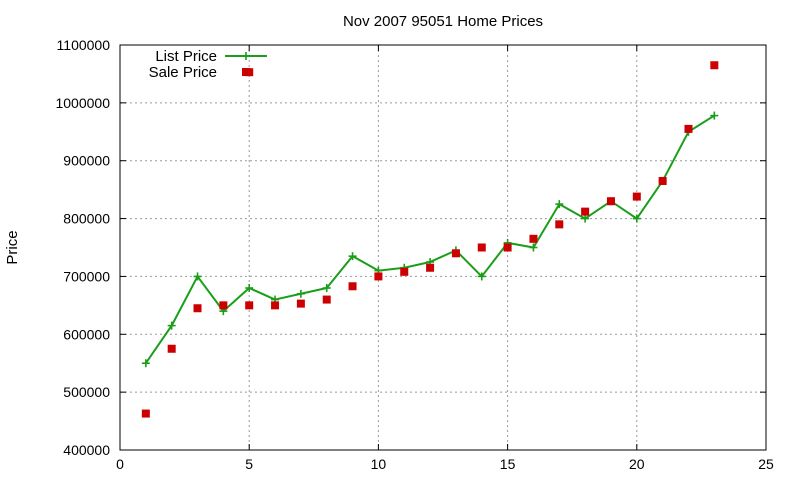 This screenshot has width=800, height=480. What do you see at coordinates (86, 334) in the screenshot?
I see `y-tick-label: 600000` at bounding box center [86, 334].